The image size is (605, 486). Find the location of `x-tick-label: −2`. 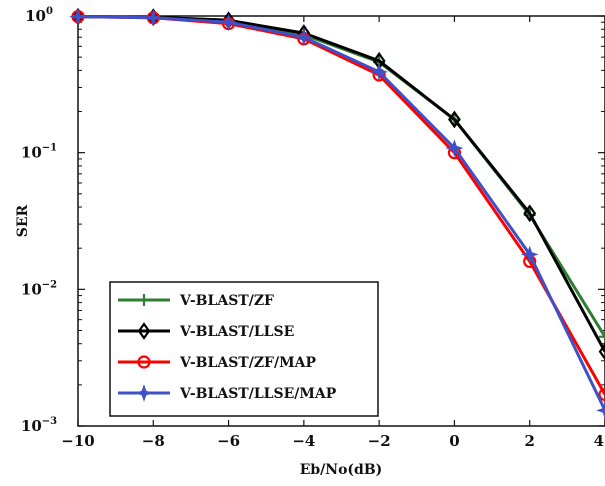

x-tick-label: −2 is located at coordinates (379, 441).